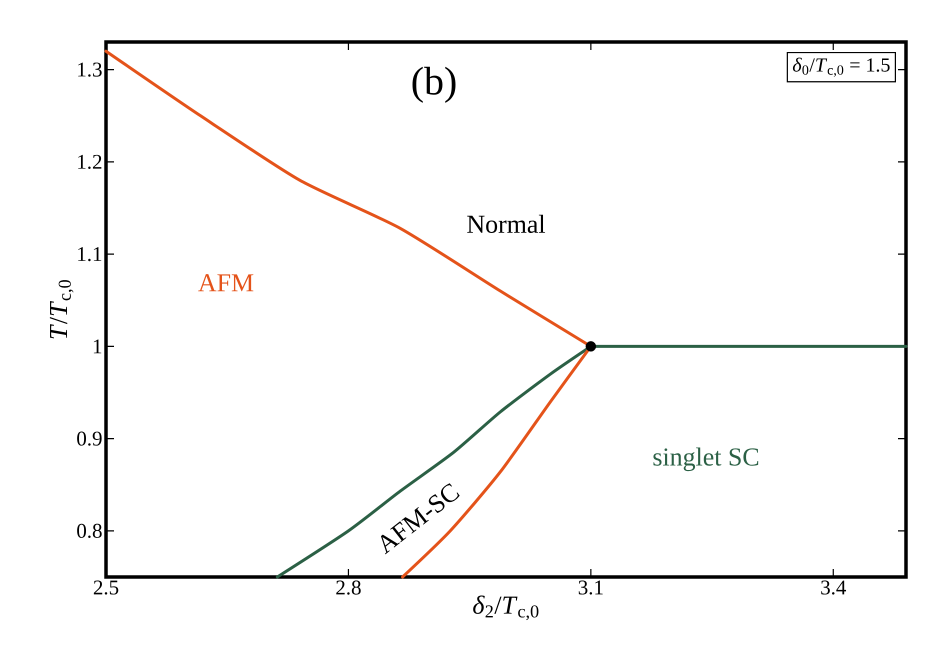 This screenshot has width=946, height=650. What do you see at coordinates (505, 608) in the screenshot?
I see `x-axis-title: δ$_{2}$/T$_{c,0}$` at bounding box center [505, 608].